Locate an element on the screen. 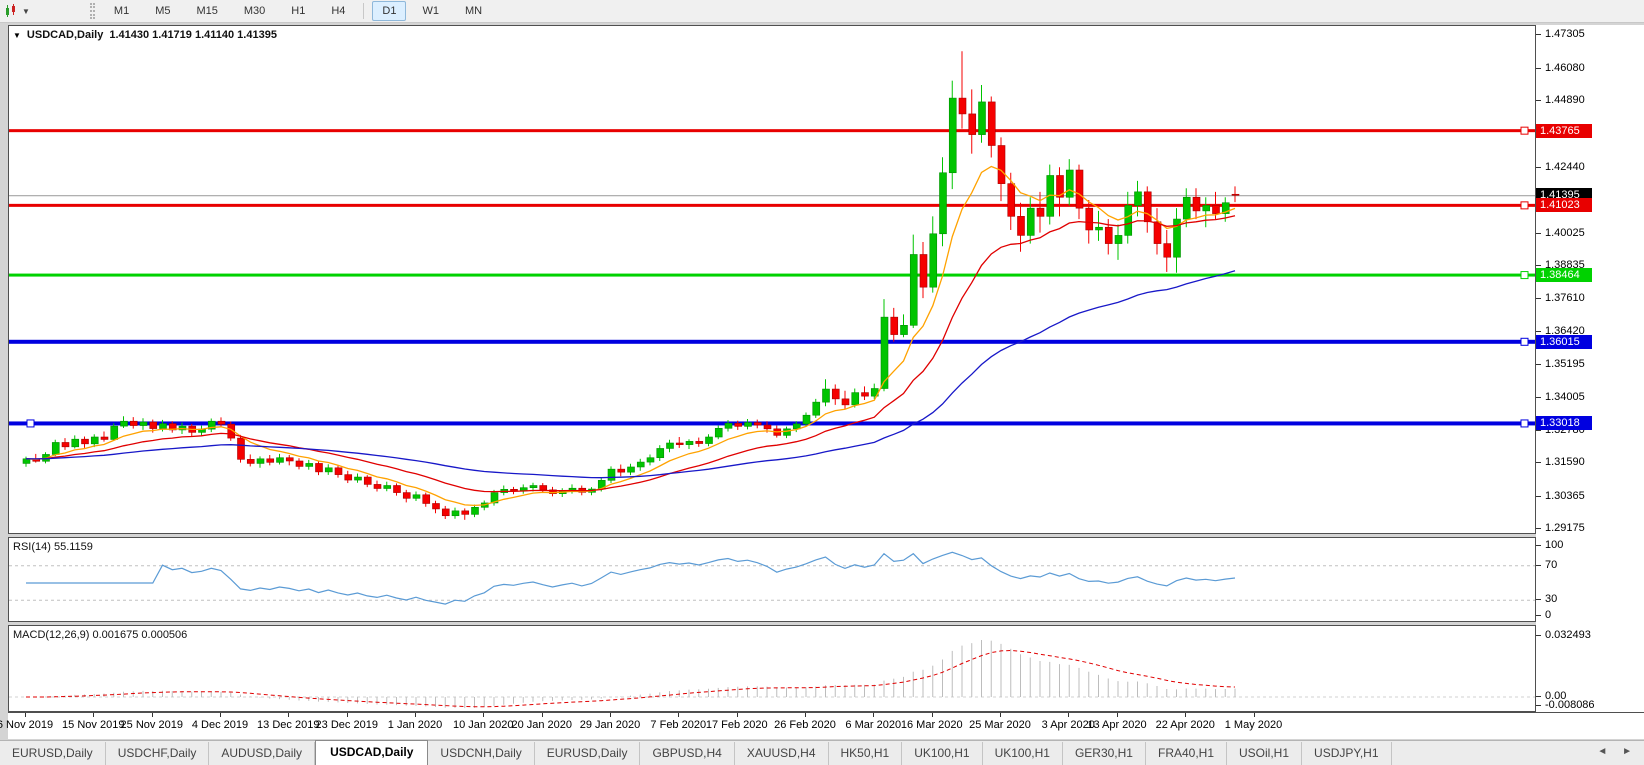 This screenshot has height=765, width=1644. chevron-down-icon: ▼ is located at coordinates (26, 11).